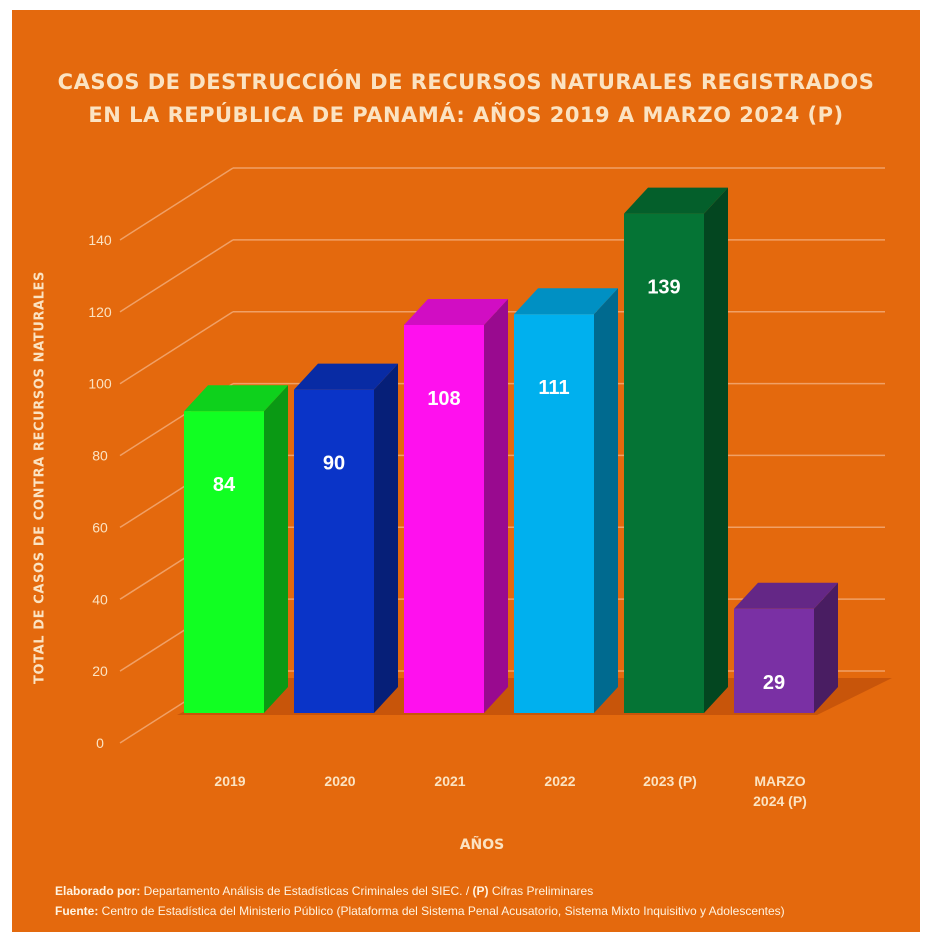  What do you see at coordinates (339, 781) in the screenshot?
I see `x-tick-label: 2020` at bounding box center [339, 781].